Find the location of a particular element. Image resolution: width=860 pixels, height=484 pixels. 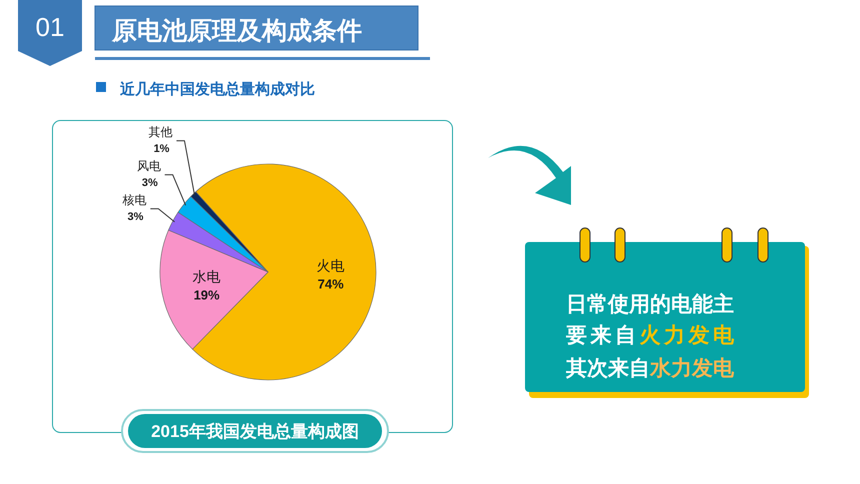

text: 原电池原理及构成条件 is located at coordinates (236, 31).